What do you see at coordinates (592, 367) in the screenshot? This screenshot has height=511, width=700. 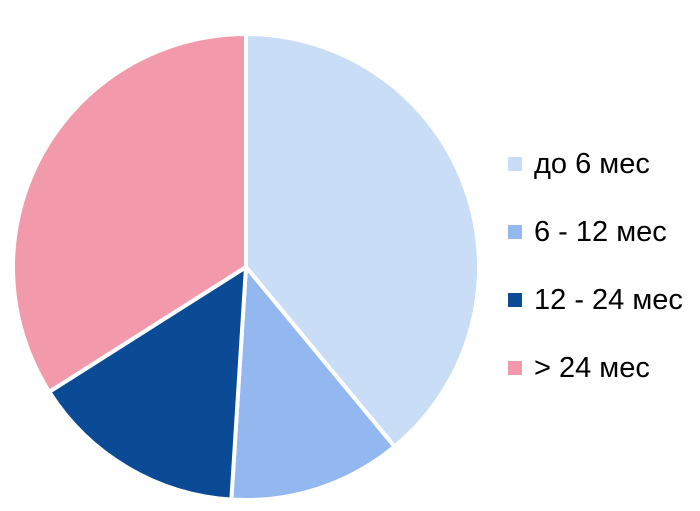 I see `legend-label-3: > 24 мес` at bounding box center [592, 367].